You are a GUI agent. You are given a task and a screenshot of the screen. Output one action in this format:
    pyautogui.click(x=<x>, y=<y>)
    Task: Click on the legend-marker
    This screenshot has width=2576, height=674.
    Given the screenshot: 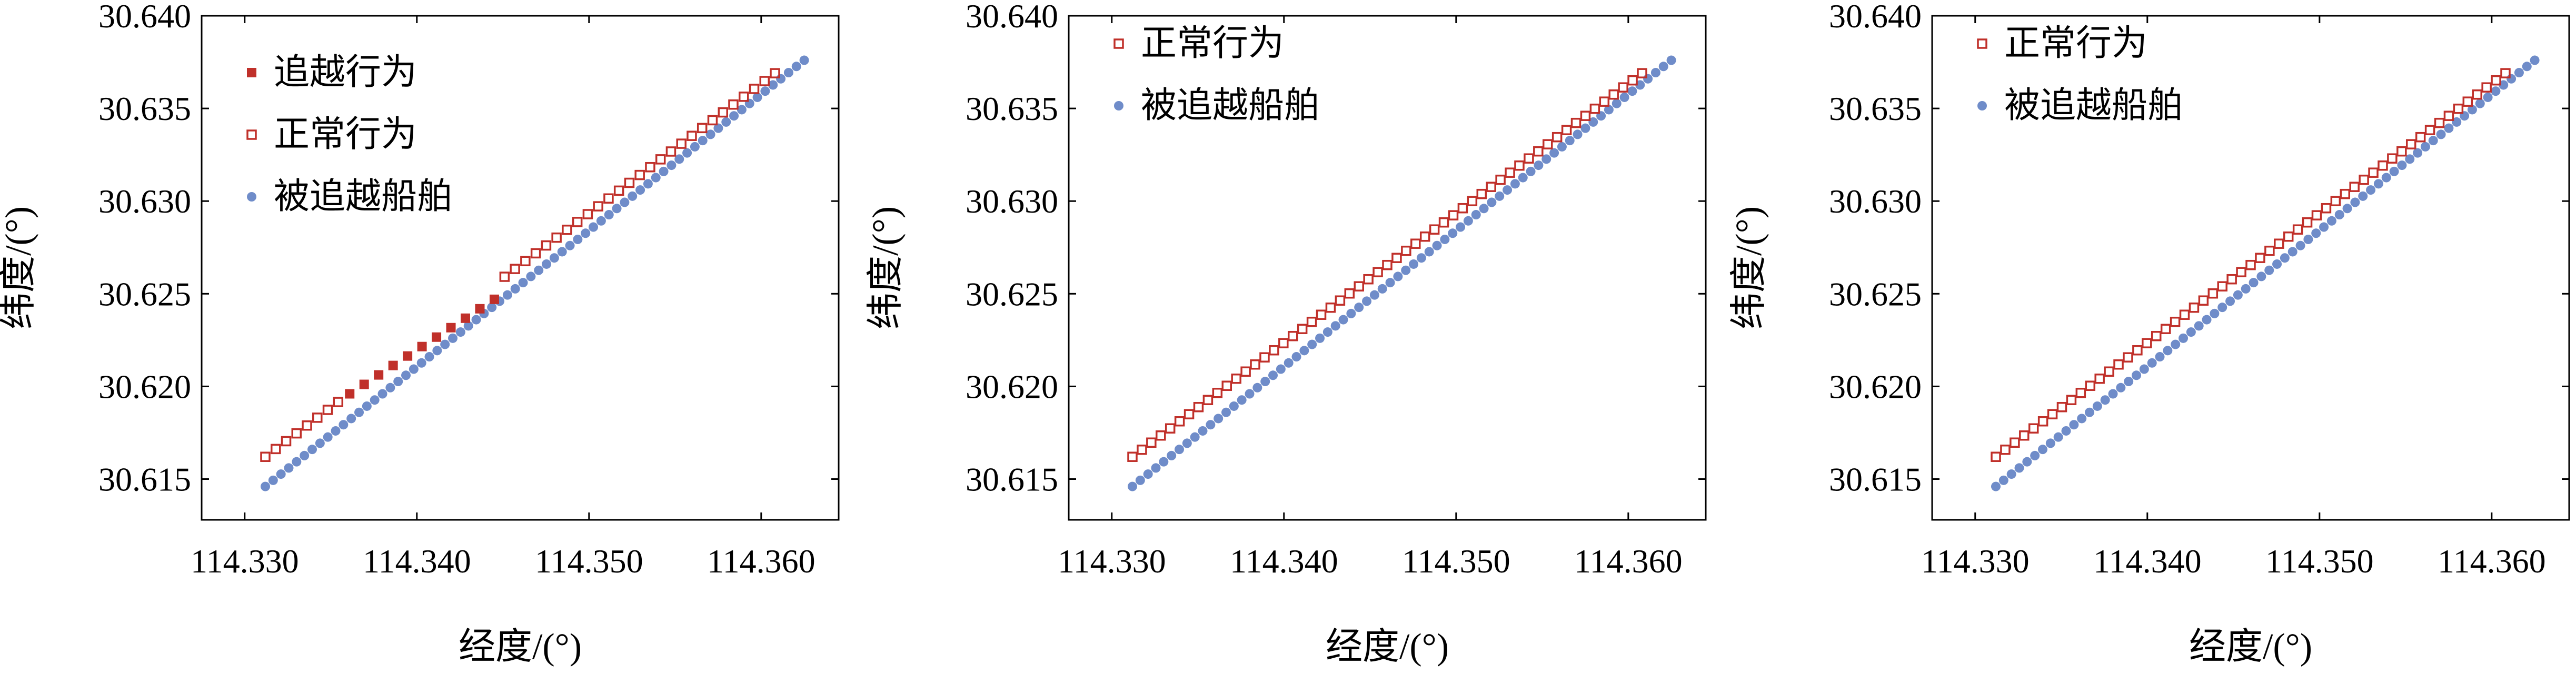 What is the action you would take?
    pyautogui.click(x=1982, y=105)
    